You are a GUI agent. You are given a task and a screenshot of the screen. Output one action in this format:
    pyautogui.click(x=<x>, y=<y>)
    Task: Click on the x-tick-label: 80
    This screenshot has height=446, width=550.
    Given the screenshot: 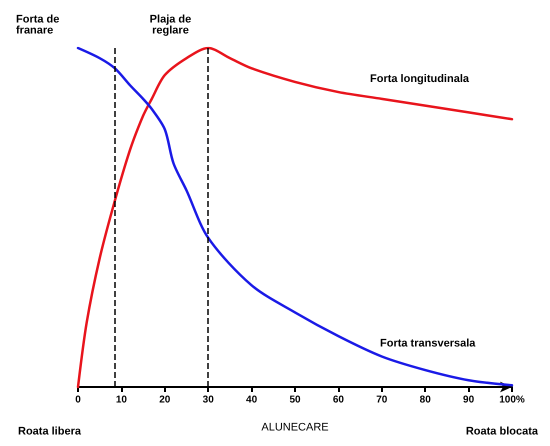 What is the action you would take?
    pyautogui.click(x=426, y=400)
    